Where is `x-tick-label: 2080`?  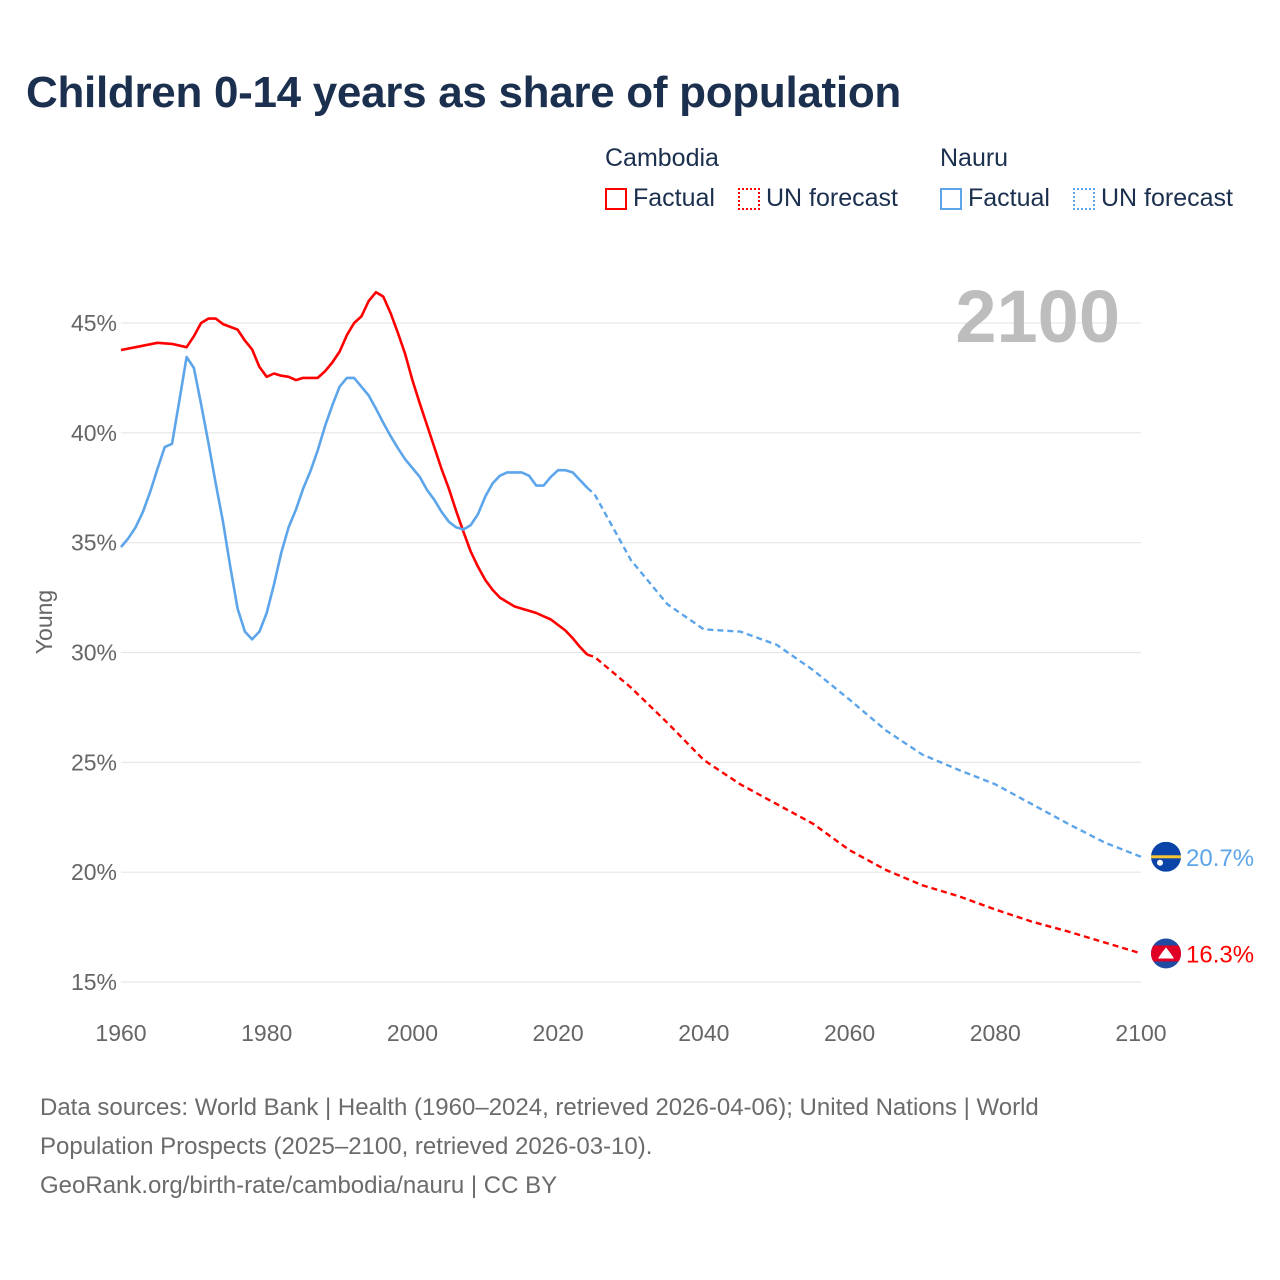 x-tick-label: 2080 is located at coordinates (995, 1033).